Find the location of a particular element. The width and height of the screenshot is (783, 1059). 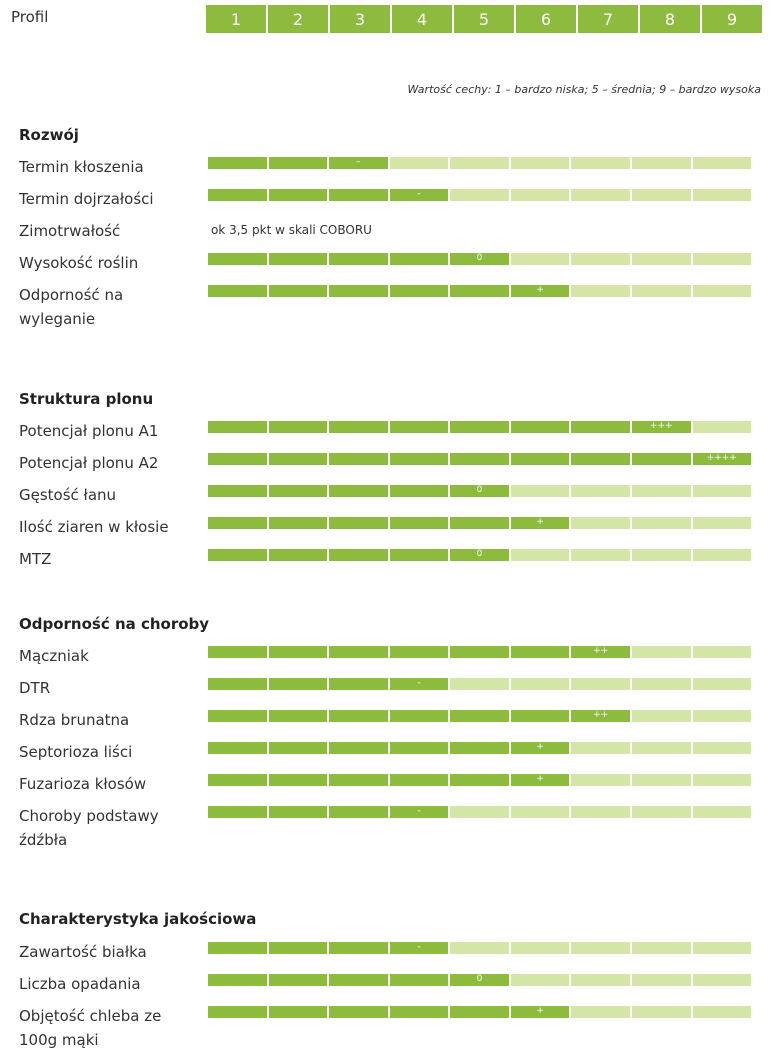

trait-bar: 0 is located at coordinates (480, 980).